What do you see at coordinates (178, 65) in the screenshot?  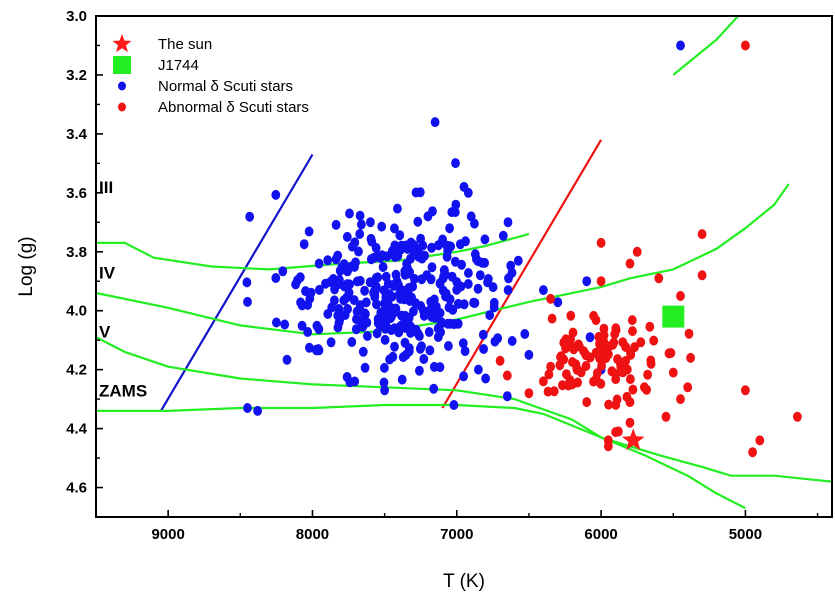 I see `legend-label: J1744` at bounding box center [178, 65].